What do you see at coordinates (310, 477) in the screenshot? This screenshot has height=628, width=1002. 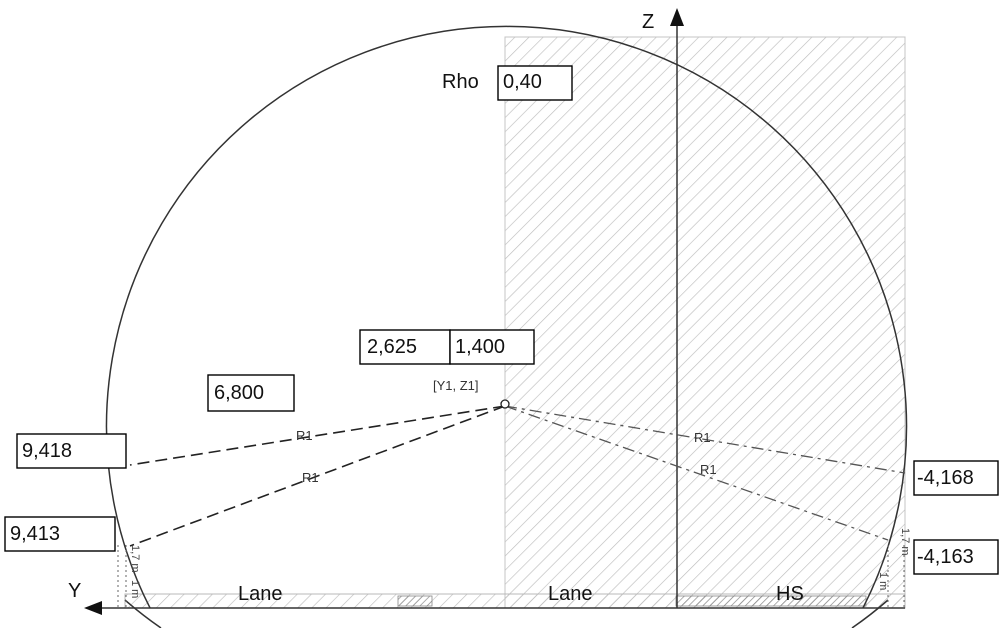 I see `radius-label-left-lower: R1` at bounding box center [310, 477].